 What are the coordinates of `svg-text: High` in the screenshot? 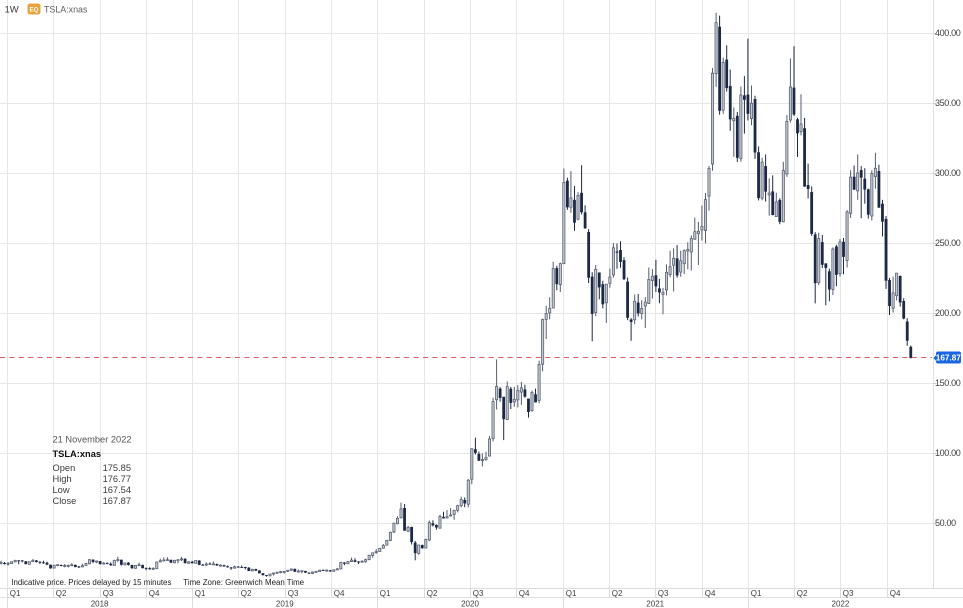 It's located at (62, 479).